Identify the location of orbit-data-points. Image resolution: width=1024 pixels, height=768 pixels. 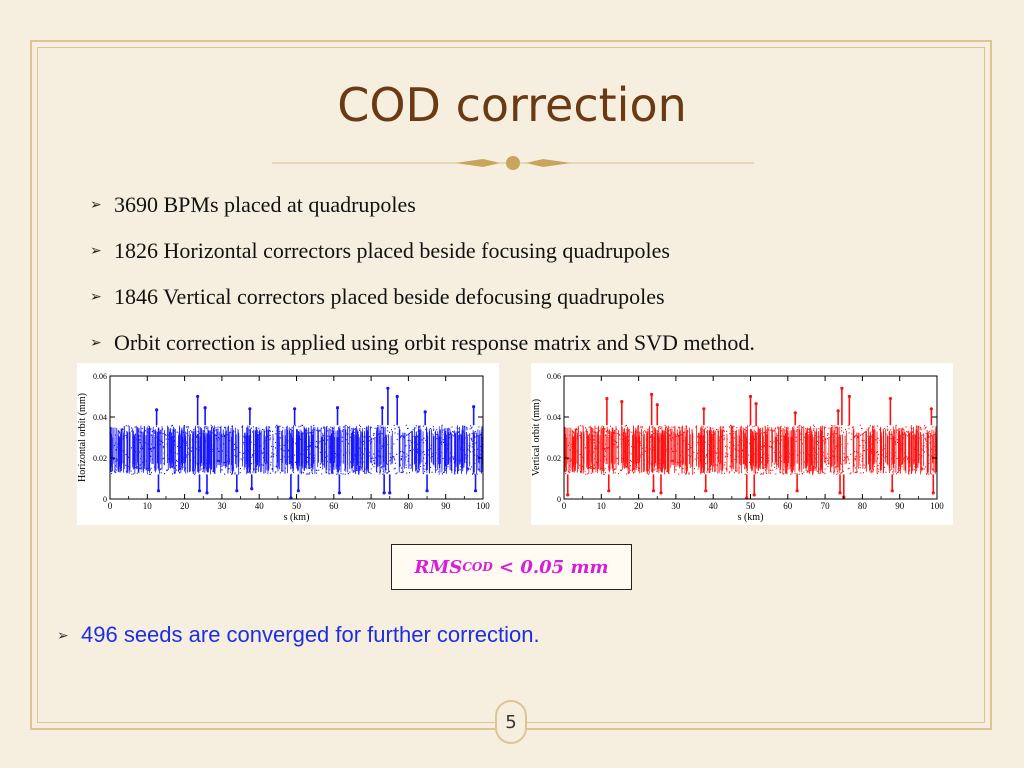
(296, 443).